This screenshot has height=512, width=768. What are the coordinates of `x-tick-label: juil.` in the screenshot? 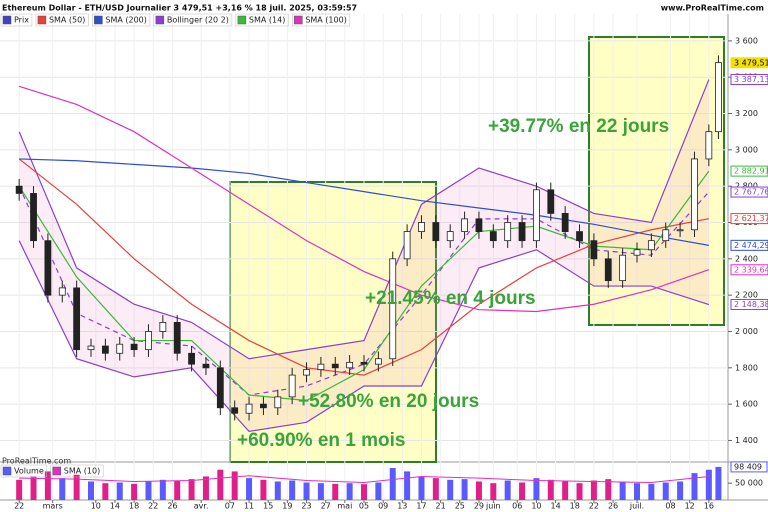 It's located at (636, 506).